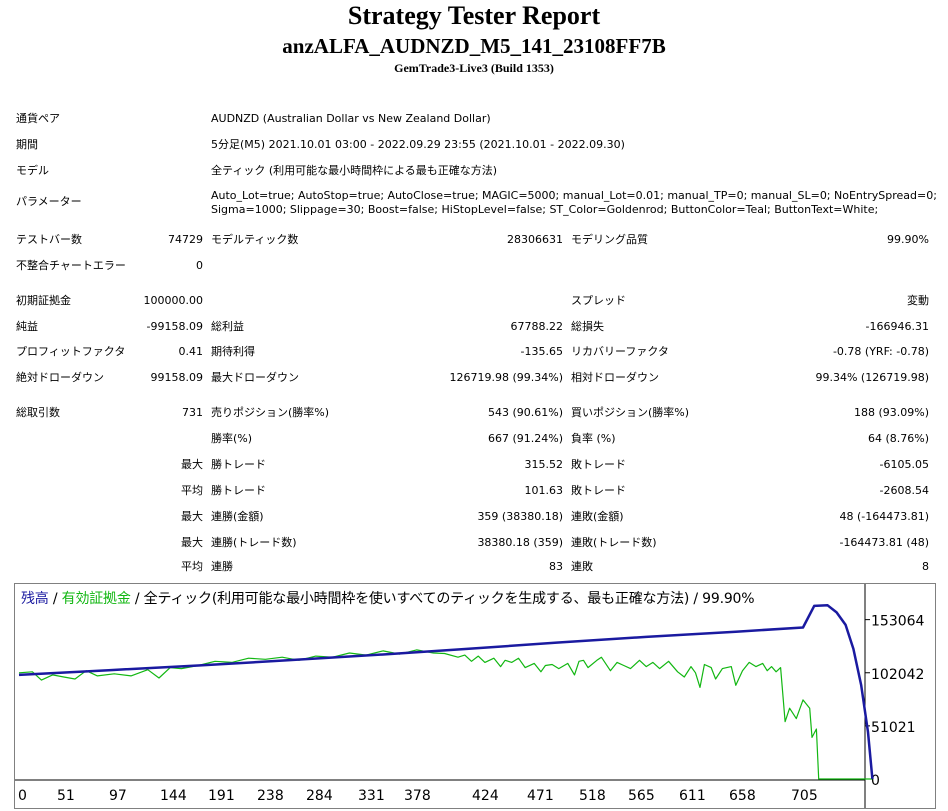  What do you see at coordinates (371, 796) in the screenshot?
I see `x-tick-label: 331` at bounding box center [371, 796].